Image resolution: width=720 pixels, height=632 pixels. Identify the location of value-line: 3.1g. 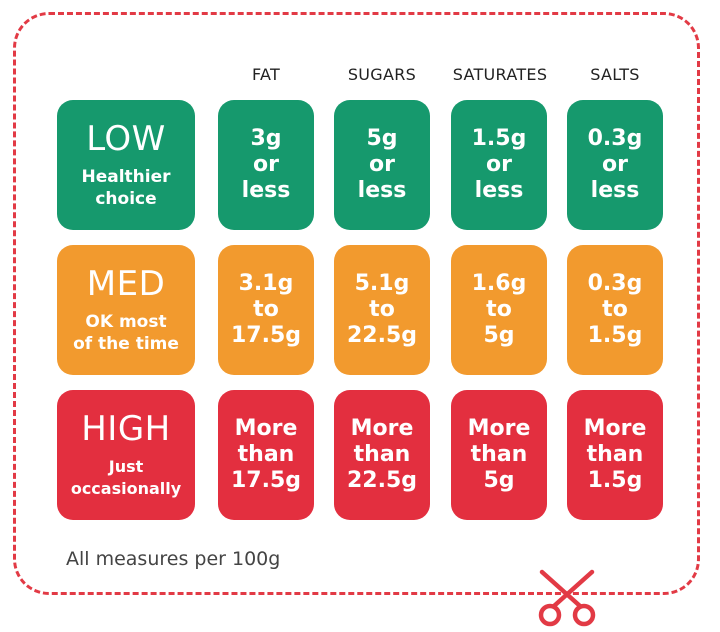
(266, 283).